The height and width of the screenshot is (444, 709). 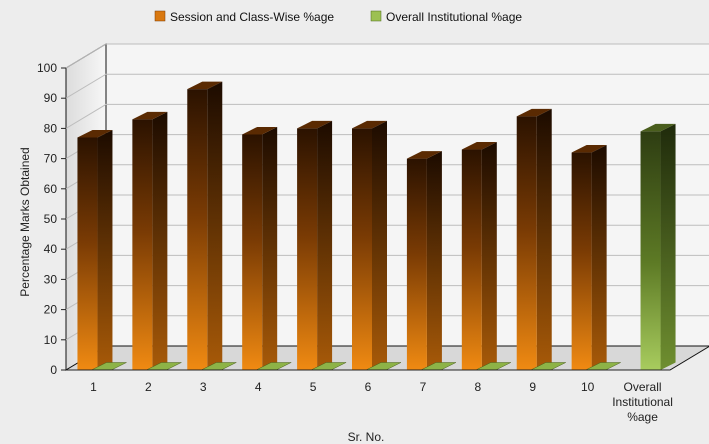 I want to click on x-tick-label: 5, so click(x=313, y=387).